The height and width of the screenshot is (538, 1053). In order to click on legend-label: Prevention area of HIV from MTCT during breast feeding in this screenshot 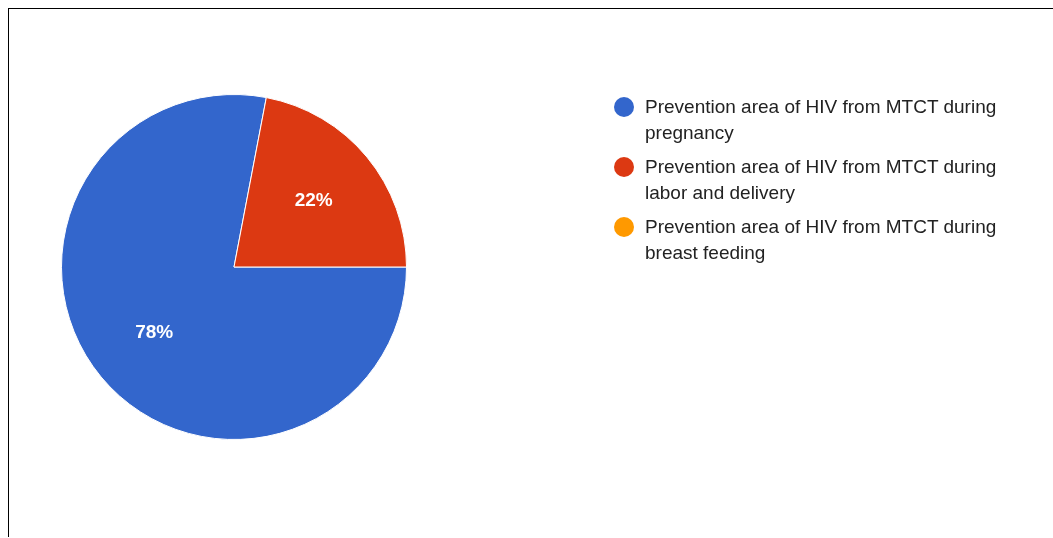, I will do `click(821, 240)`.